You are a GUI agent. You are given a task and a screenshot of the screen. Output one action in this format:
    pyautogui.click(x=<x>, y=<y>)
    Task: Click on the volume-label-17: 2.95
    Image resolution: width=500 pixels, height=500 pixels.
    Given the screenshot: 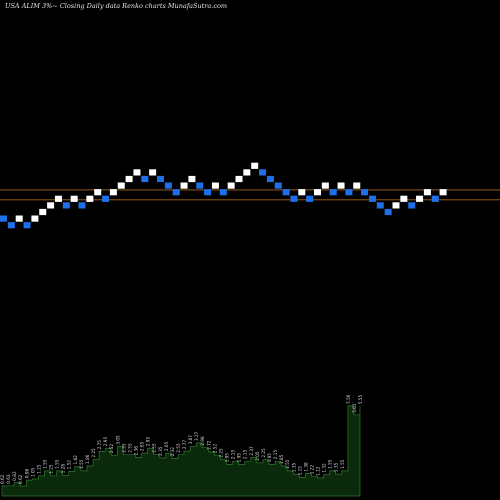 What is the action you would take?
    pyautogui.click(x=105, y=442)
    